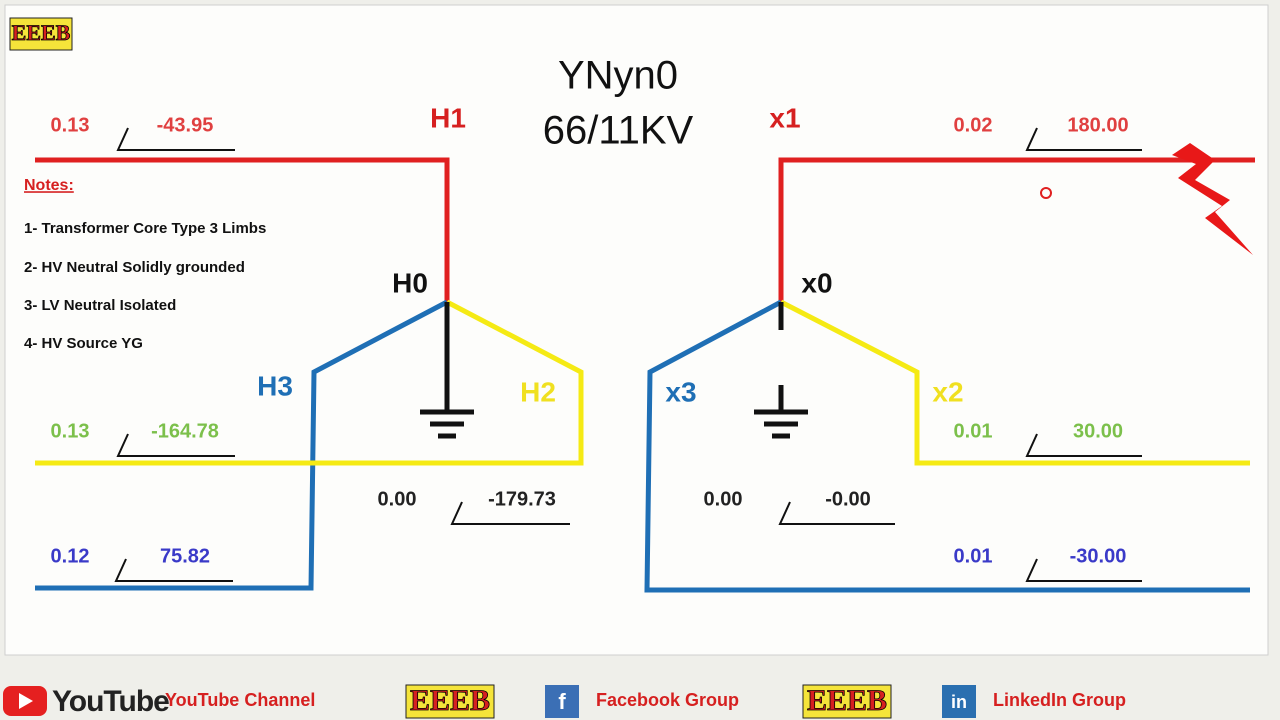 This screenshot has height=720, width=1280. I want to click on lv-label: x3, so click(680, 391).